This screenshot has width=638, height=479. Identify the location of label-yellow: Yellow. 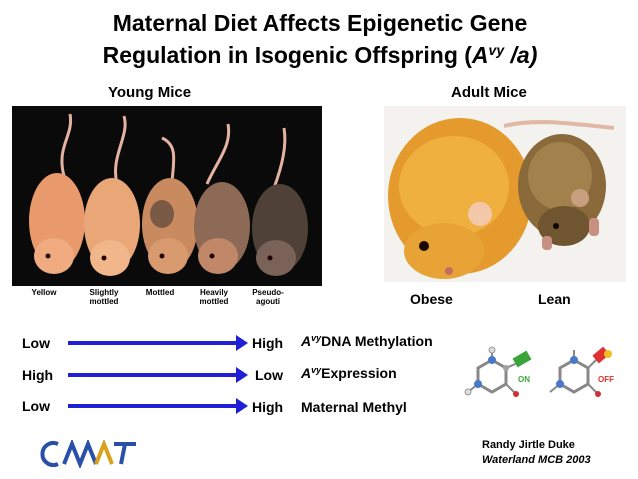
(44, 292).